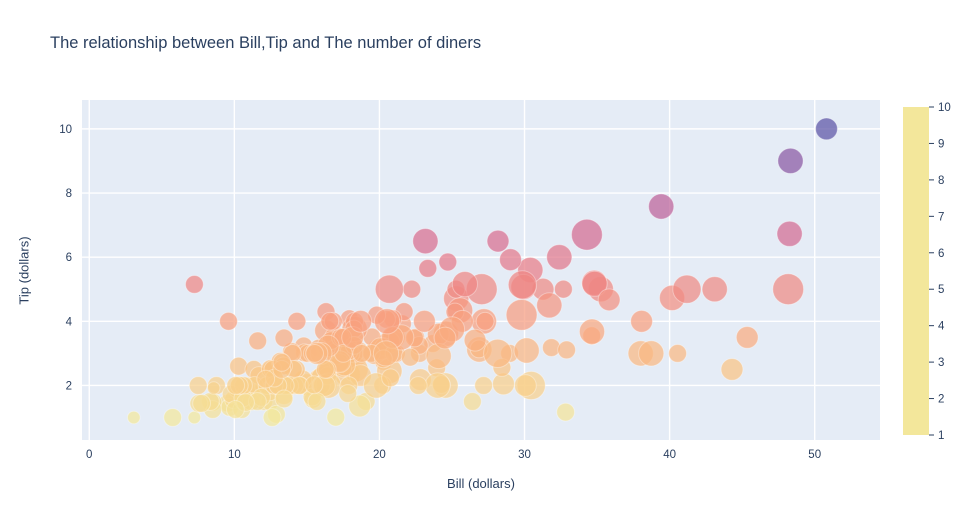 This screenshot has height=525, width=971. Describe the element at coordinates (941, 254) in the screenshot. I see `colorbar-tick-label: 6` at that location.